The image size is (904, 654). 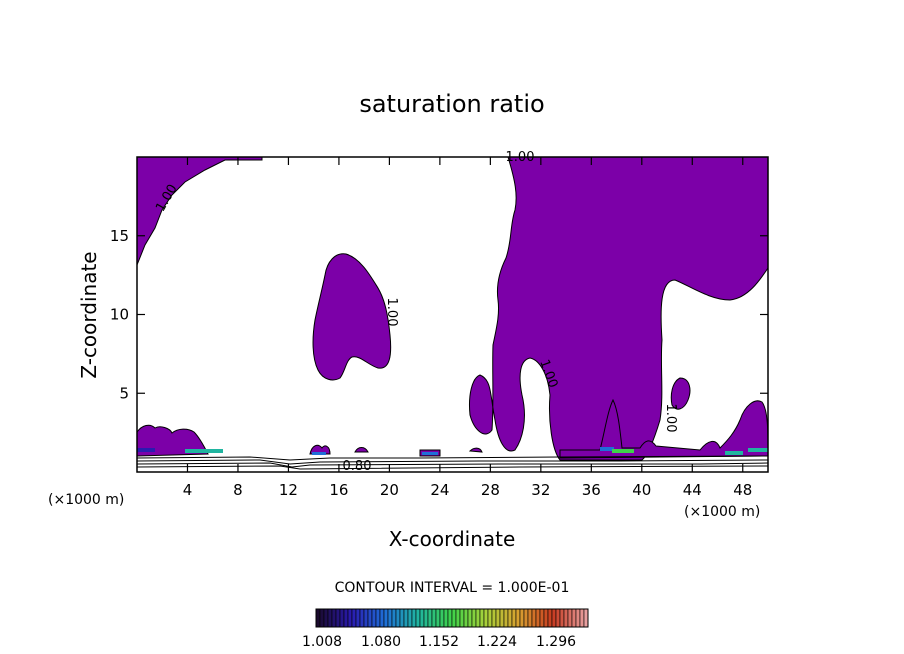 What do you see at coordinates (692, 490) in the screenshot?
I see `x-tick-label: 44` at bounding box center [692, 490].